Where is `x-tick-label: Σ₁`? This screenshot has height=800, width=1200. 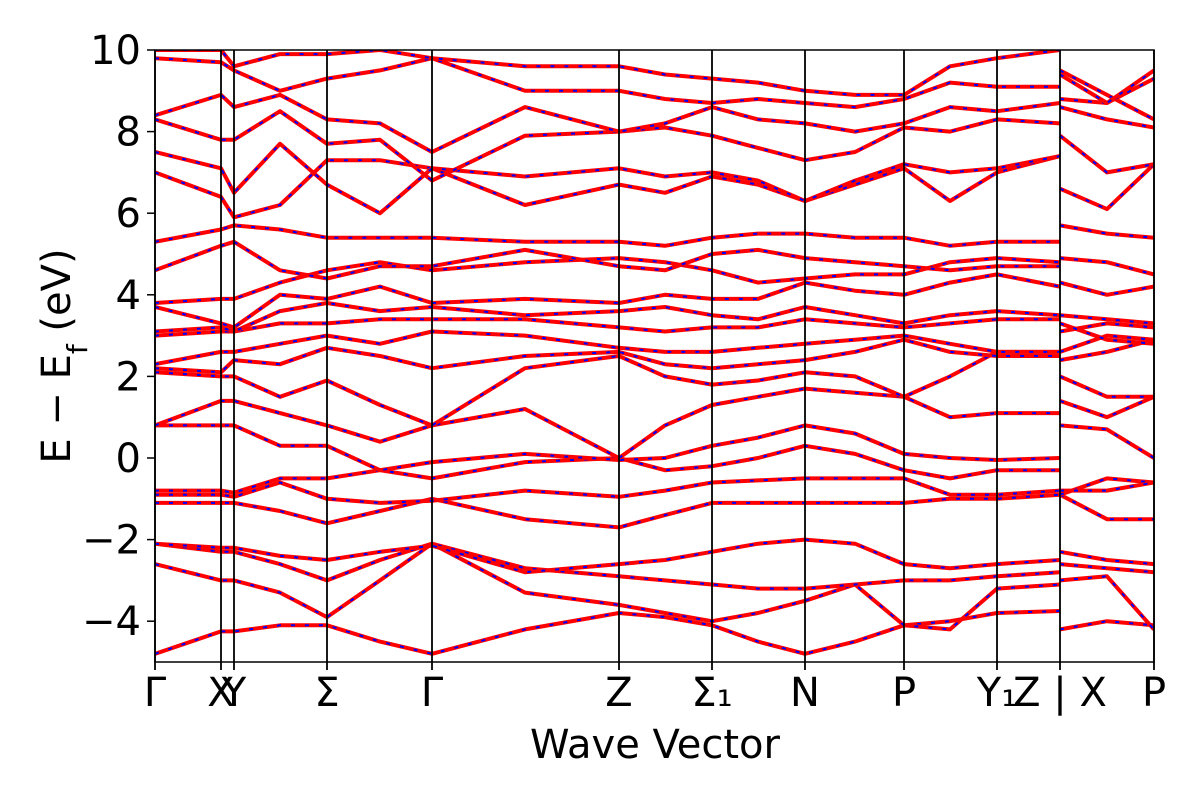
x-tick-label: Σ₁ is located at coordinates (711, 693).